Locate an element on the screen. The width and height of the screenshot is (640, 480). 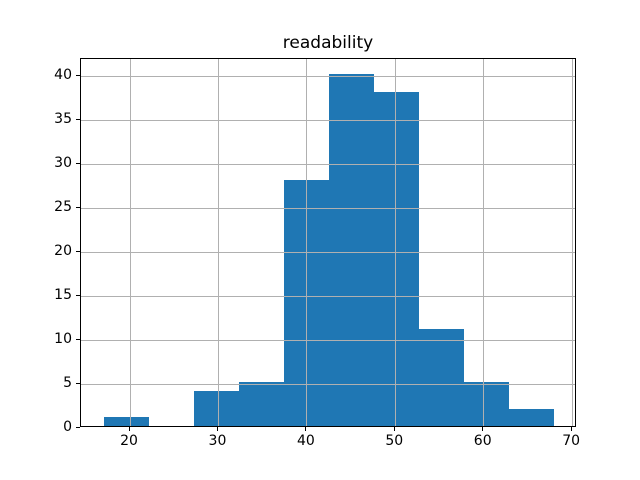
x-tick-label: 30 is located at coordinates (217, 441).